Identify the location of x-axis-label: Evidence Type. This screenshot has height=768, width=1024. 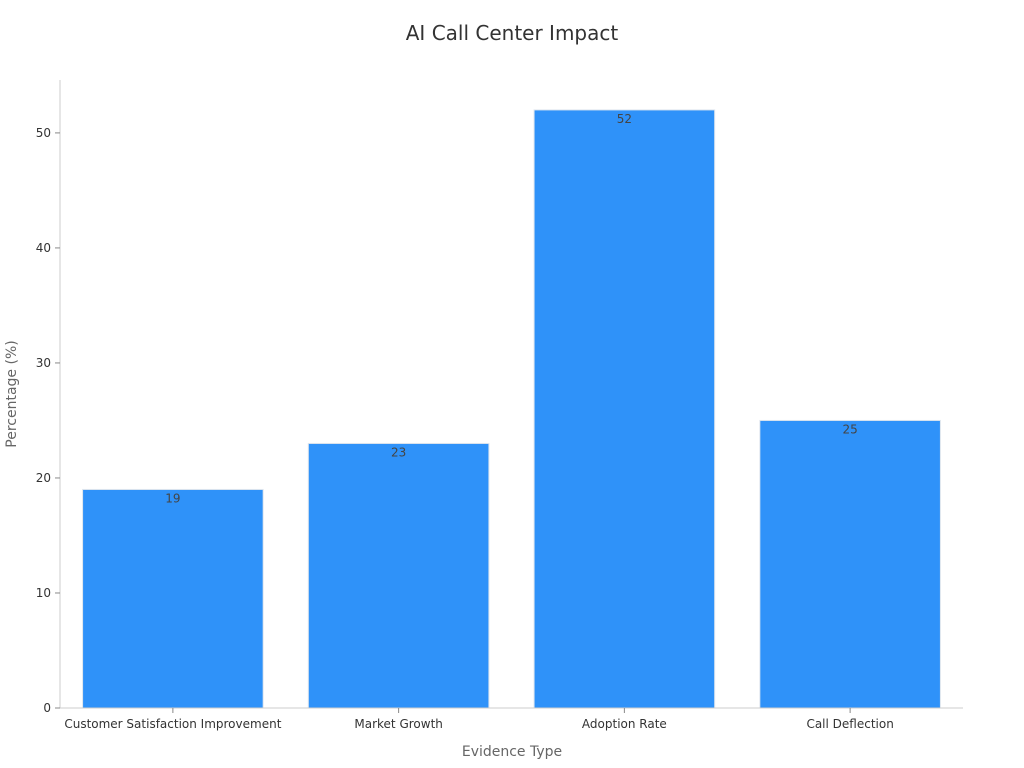
(512, 752).